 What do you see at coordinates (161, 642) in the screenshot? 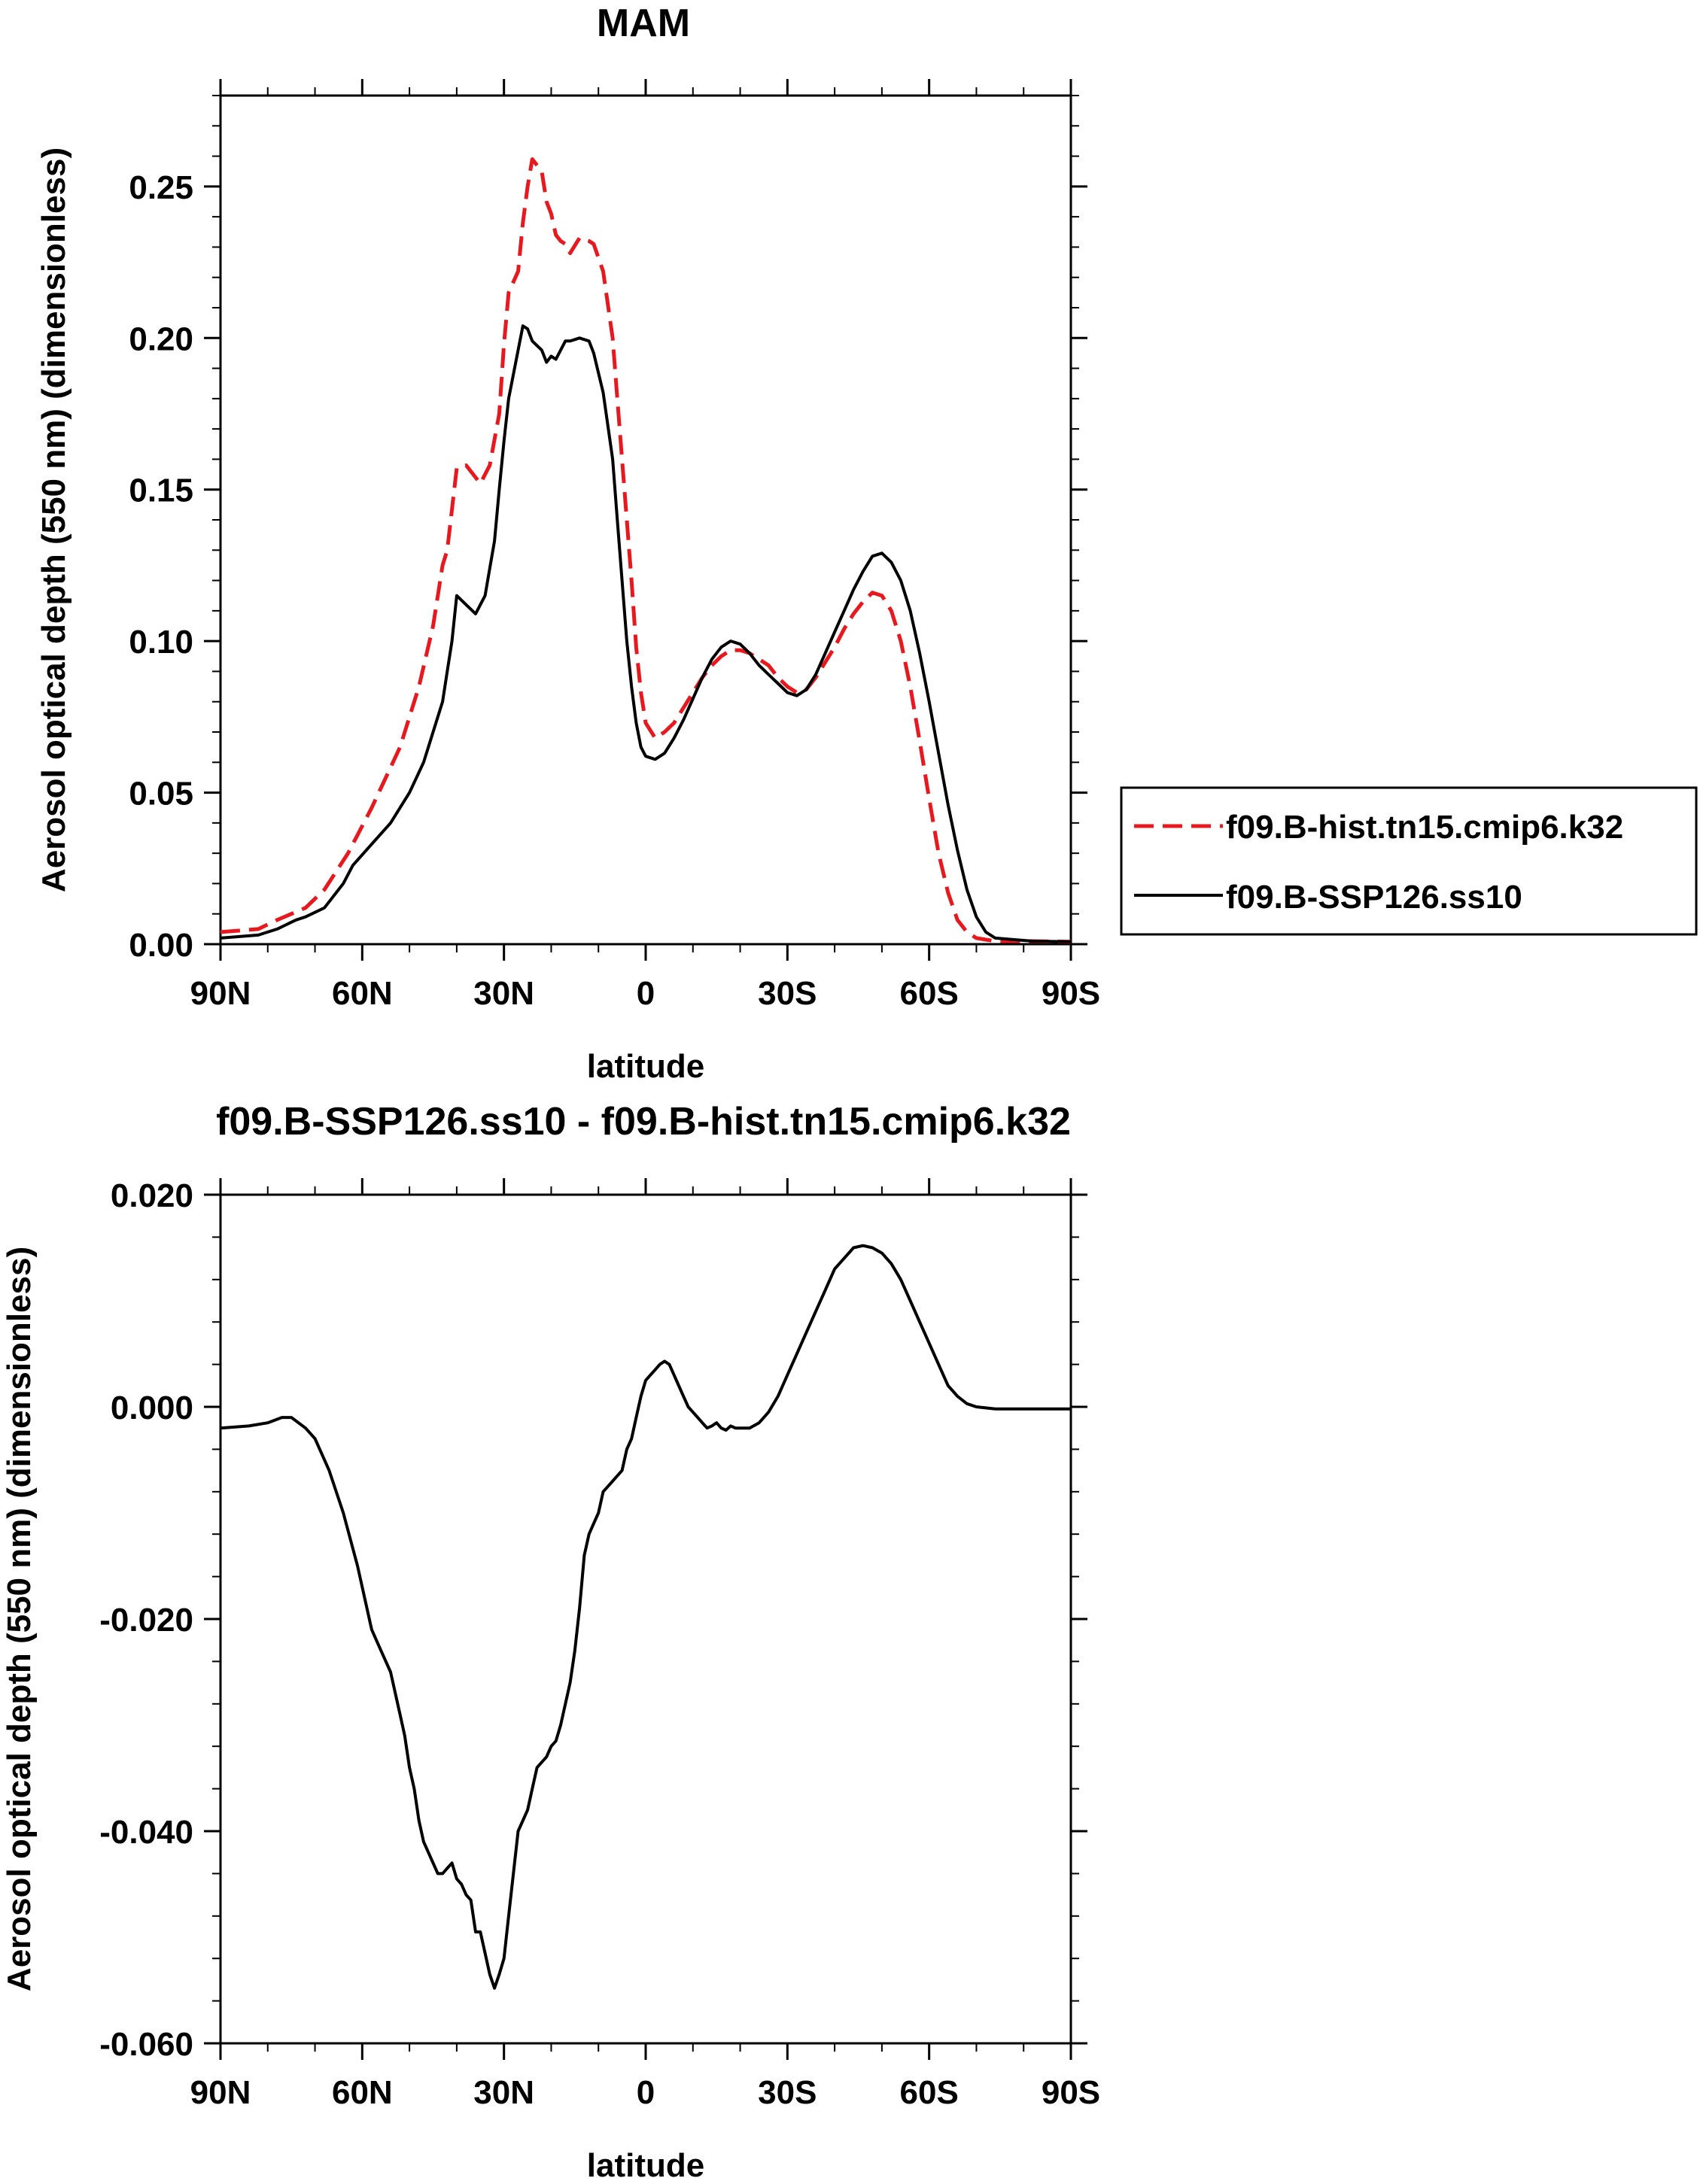
I see `y-tick-label: 0.10` at bounding box center [161, 642].